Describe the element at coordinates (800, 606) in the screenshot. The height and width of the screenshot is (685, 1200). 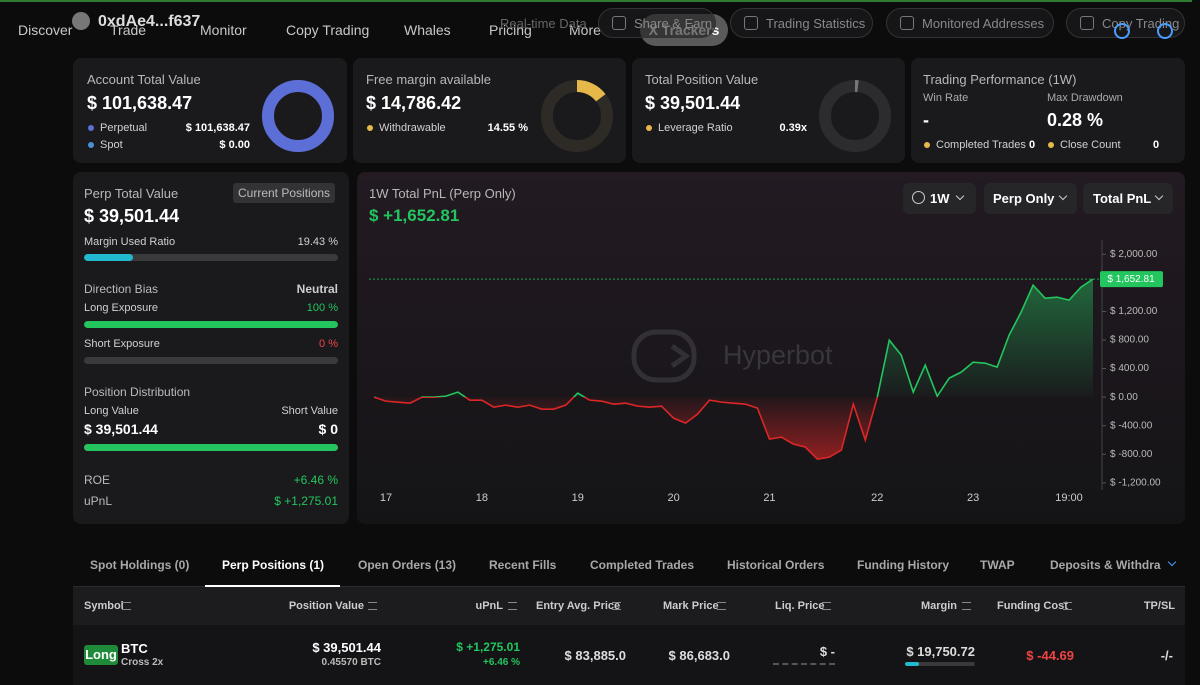
I see `column-header: Liq. Price` at that location.